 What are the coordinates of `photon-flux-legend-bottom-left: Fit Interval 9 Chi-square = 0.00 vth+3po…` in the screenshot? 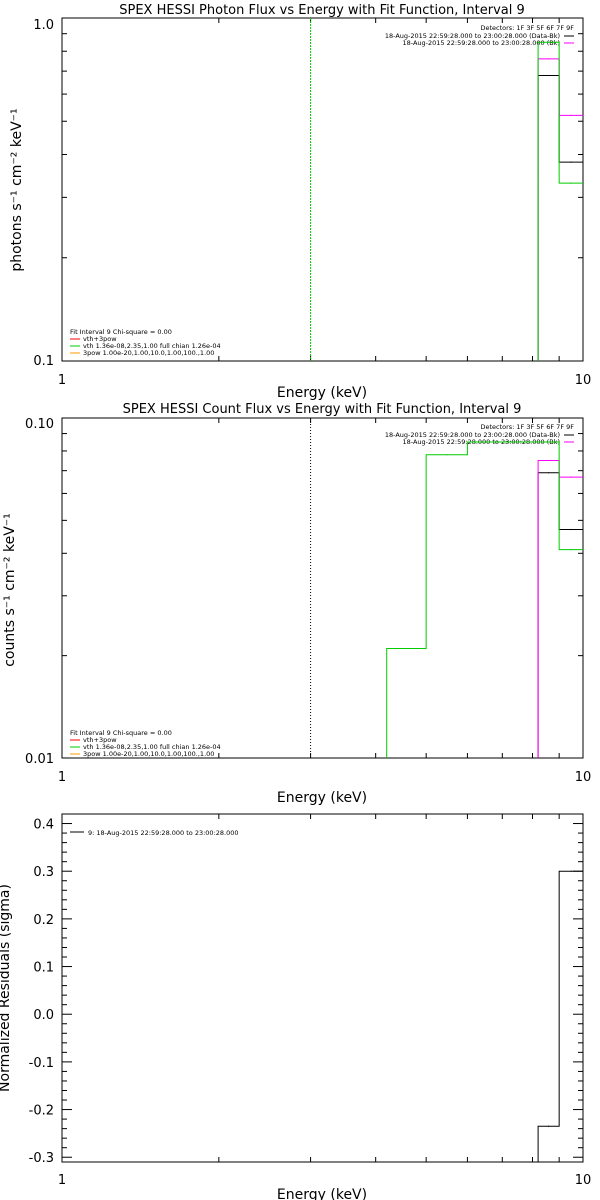 It's located at (145, 342).